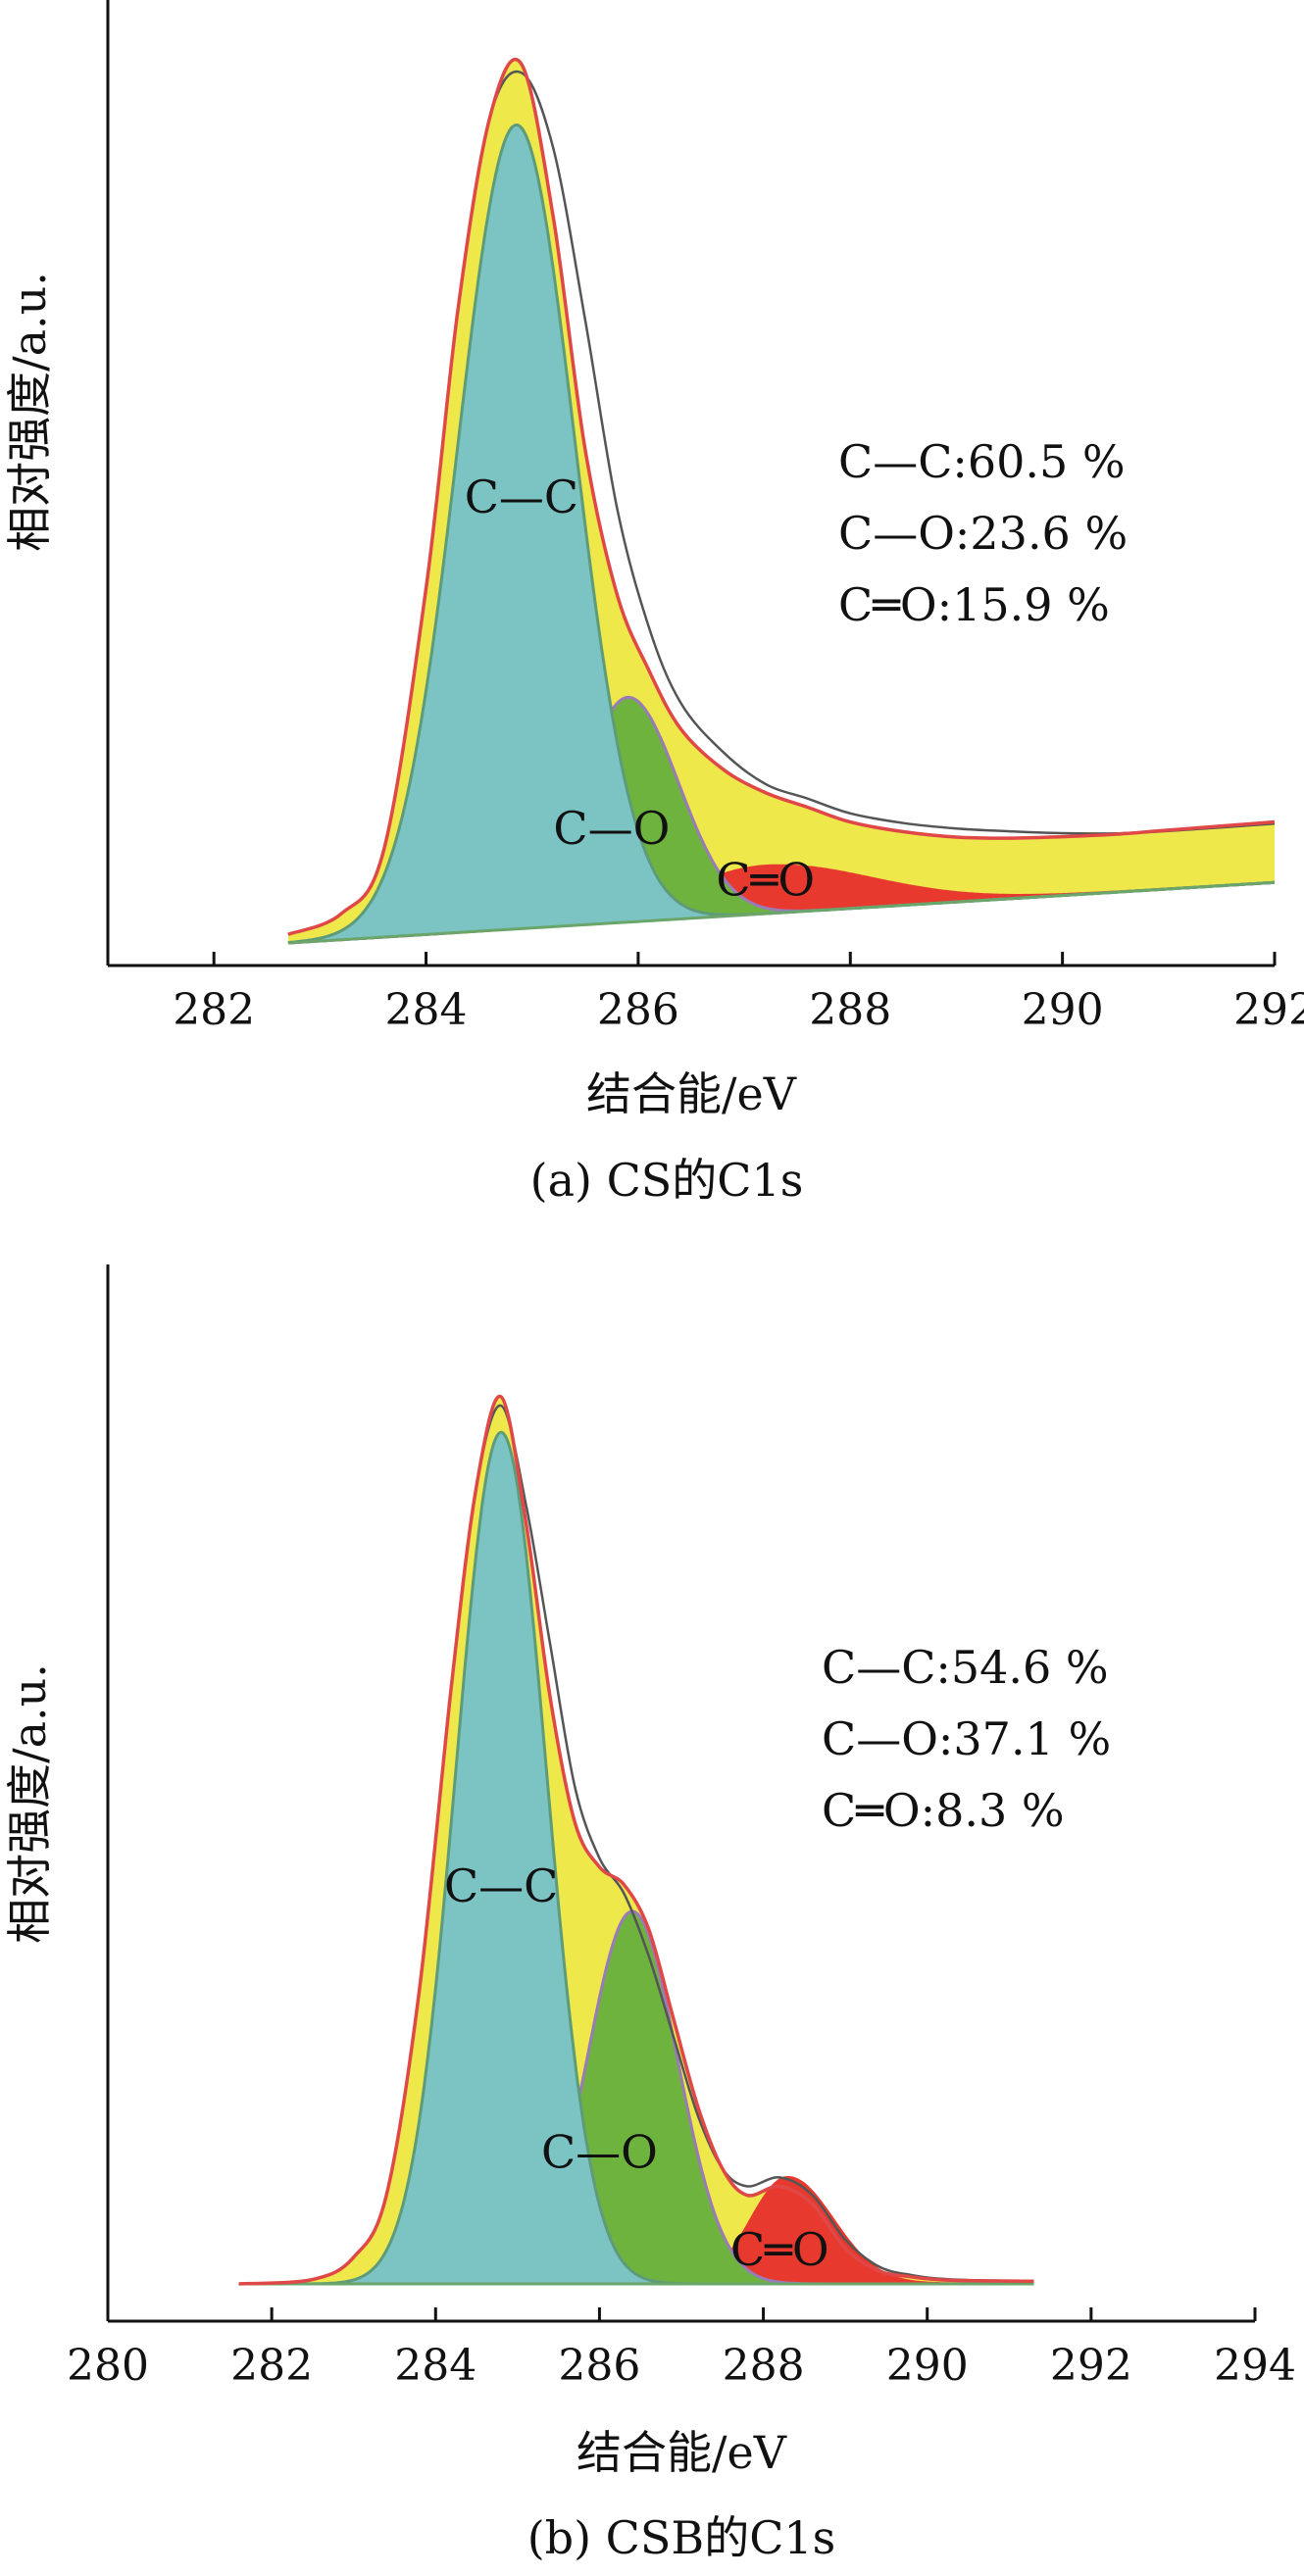  I want to click on panel-b-peak-labels: C—C C—O C═O, so click(636, 2067).